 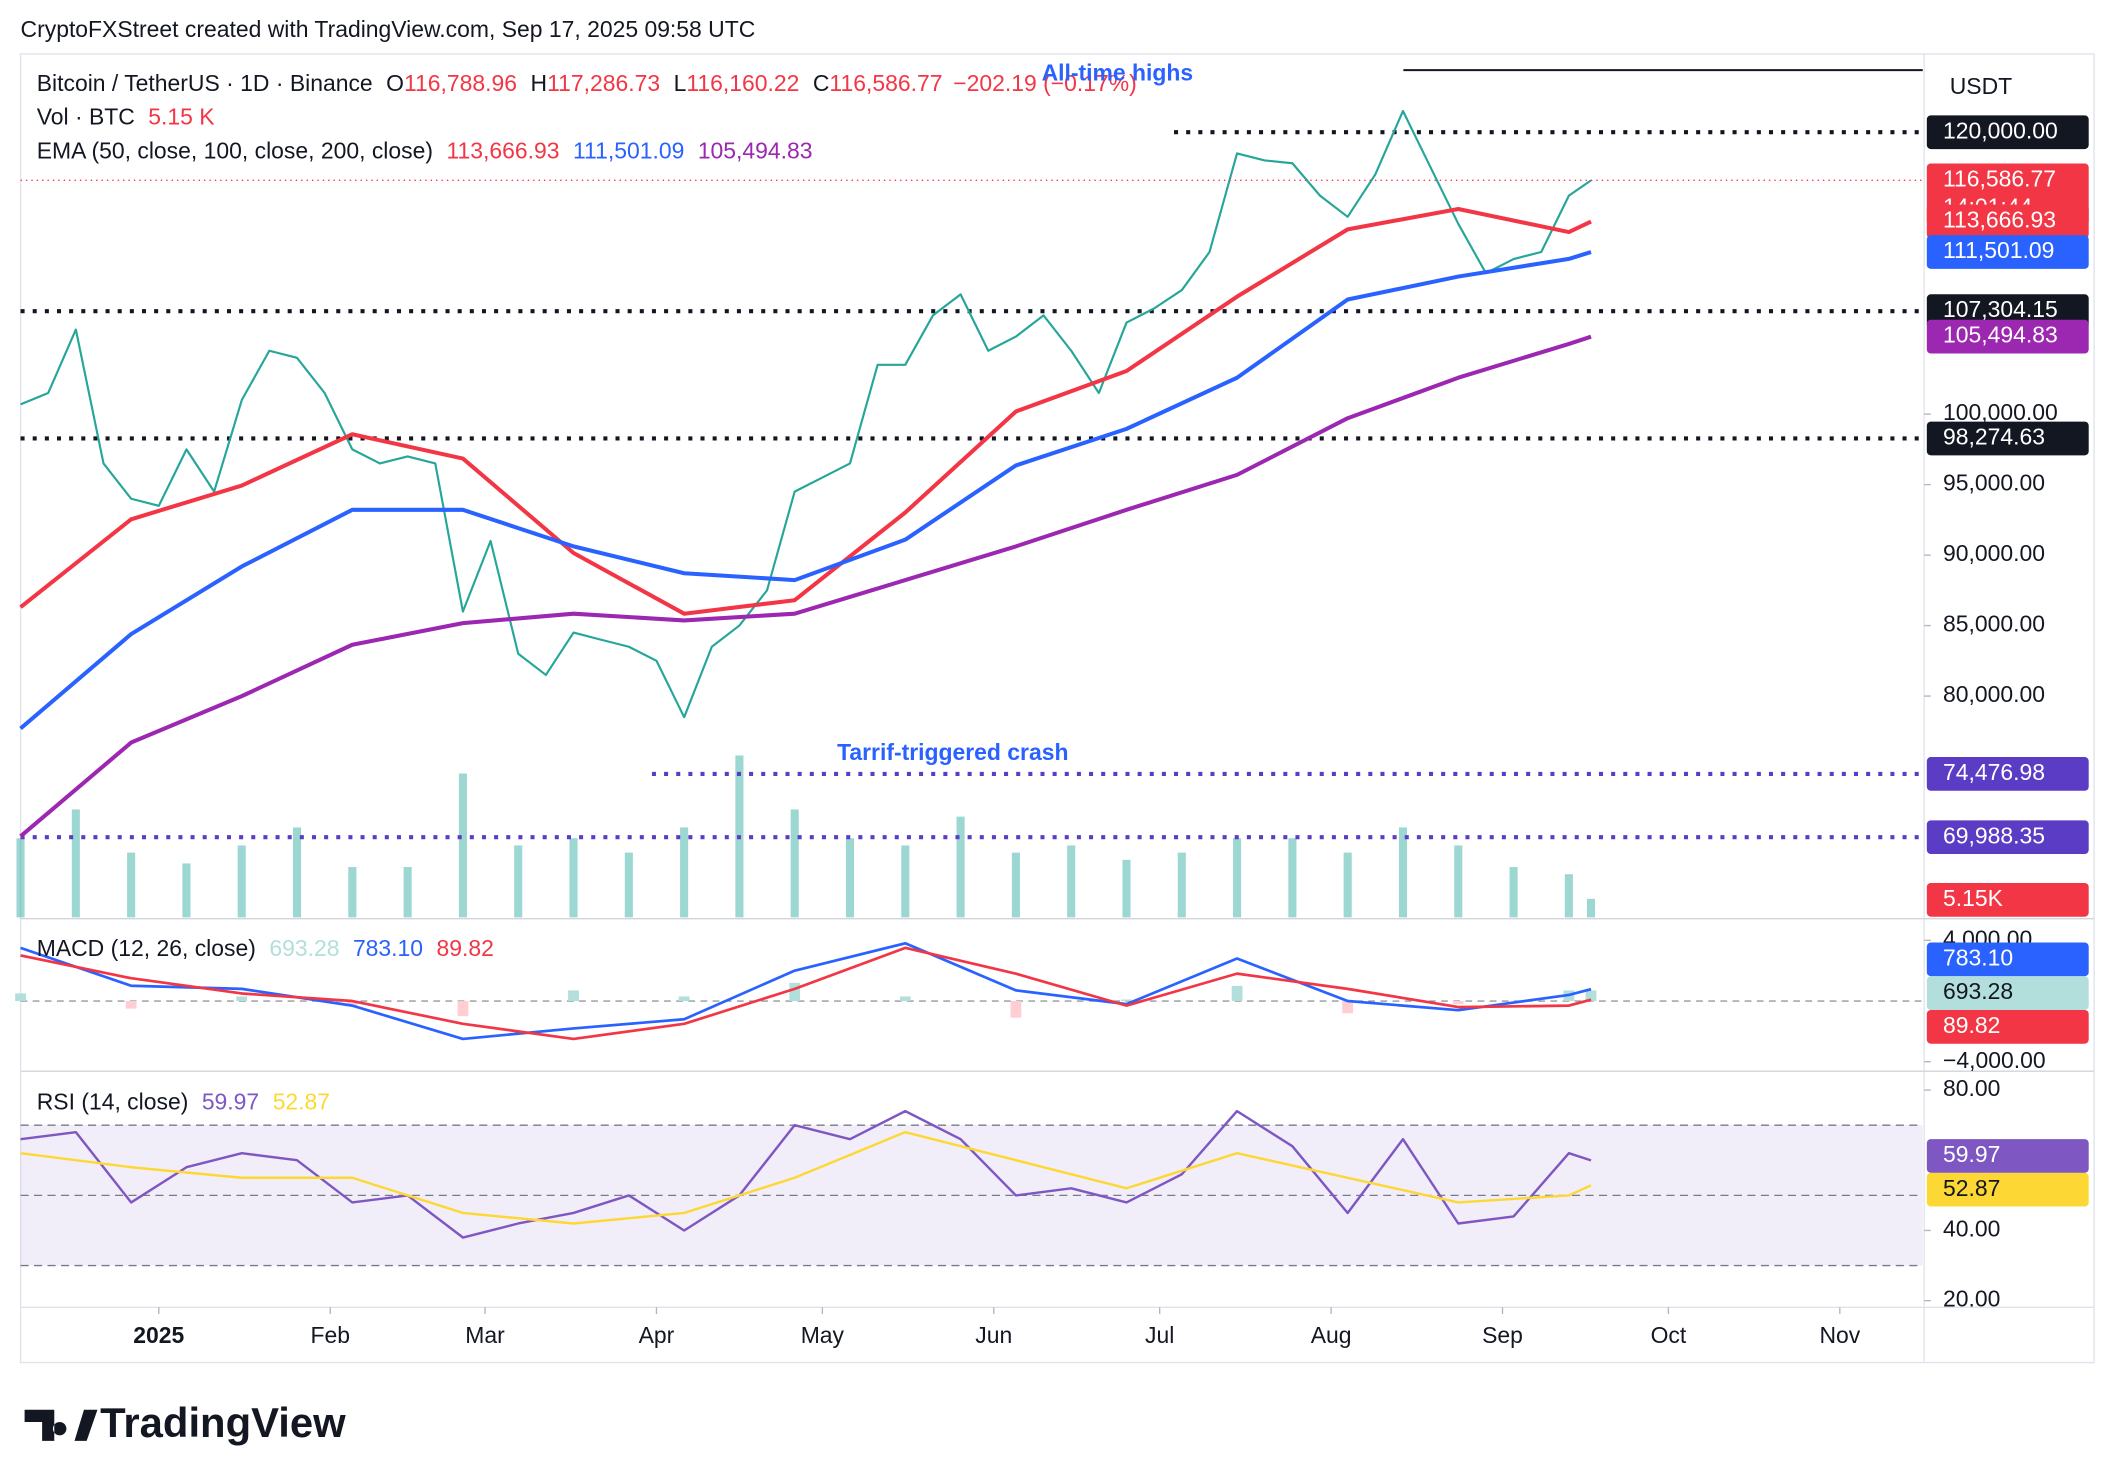 I want to click on price-label: 5.15K, so click(x=1973, y=898).